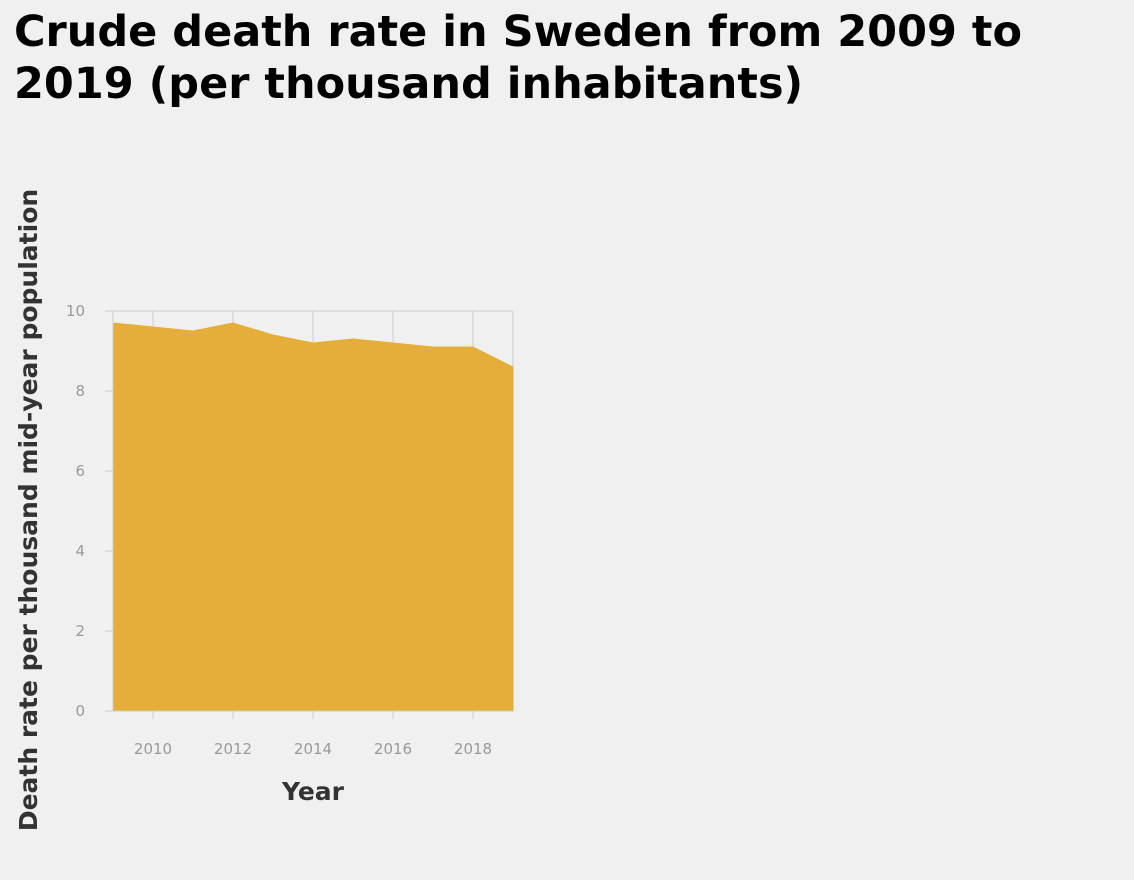 The image size is (1134, 880). Describe the element at coordinates (313, 791) in the screenshot. I see `x-axis-title: Year` at that location.